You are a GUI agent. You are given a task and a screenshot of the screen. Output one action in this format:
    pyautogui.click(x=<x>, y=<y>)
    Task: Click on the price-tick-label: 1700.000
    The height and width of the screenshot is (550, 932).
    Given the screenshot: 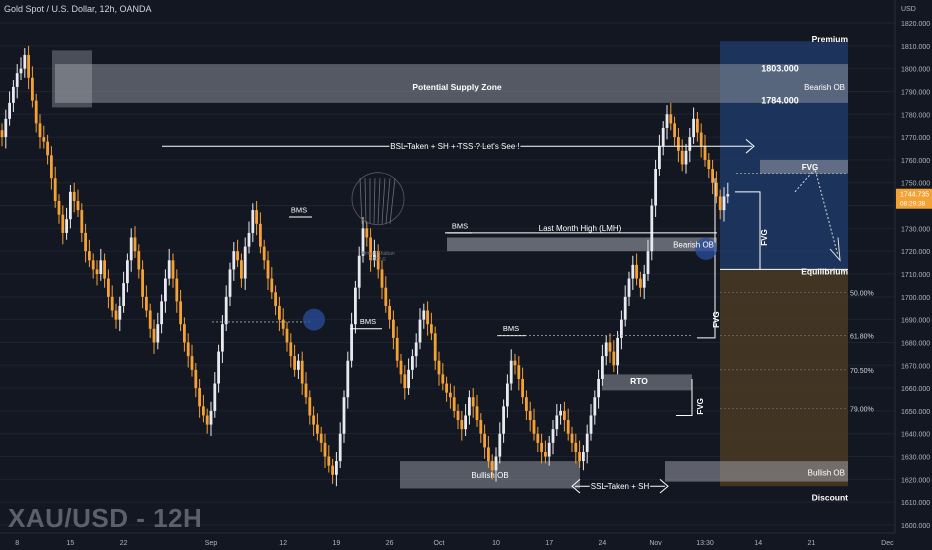 What is the action you would take?
    pyautogui.click(x=915, y=298)
    